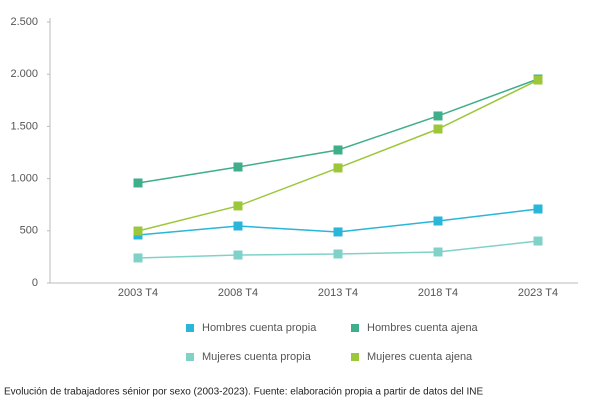 The height and width of the screenshot is (406, 602). What do you see at coordinates (24, 74) in the screenshot?
I see `y-tick-label: 2.000` at bounding box center [24, 74].